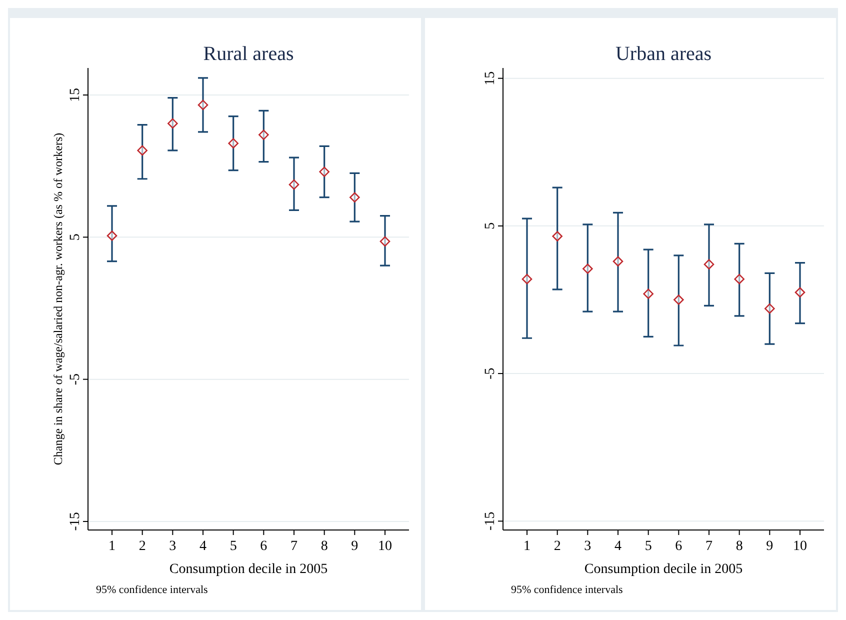 The image size is (846, 620). What do you see at coordinates (663, 54) in the screenshot?
I see `chart-title: Urban areas` at bounding box center [663, 54].